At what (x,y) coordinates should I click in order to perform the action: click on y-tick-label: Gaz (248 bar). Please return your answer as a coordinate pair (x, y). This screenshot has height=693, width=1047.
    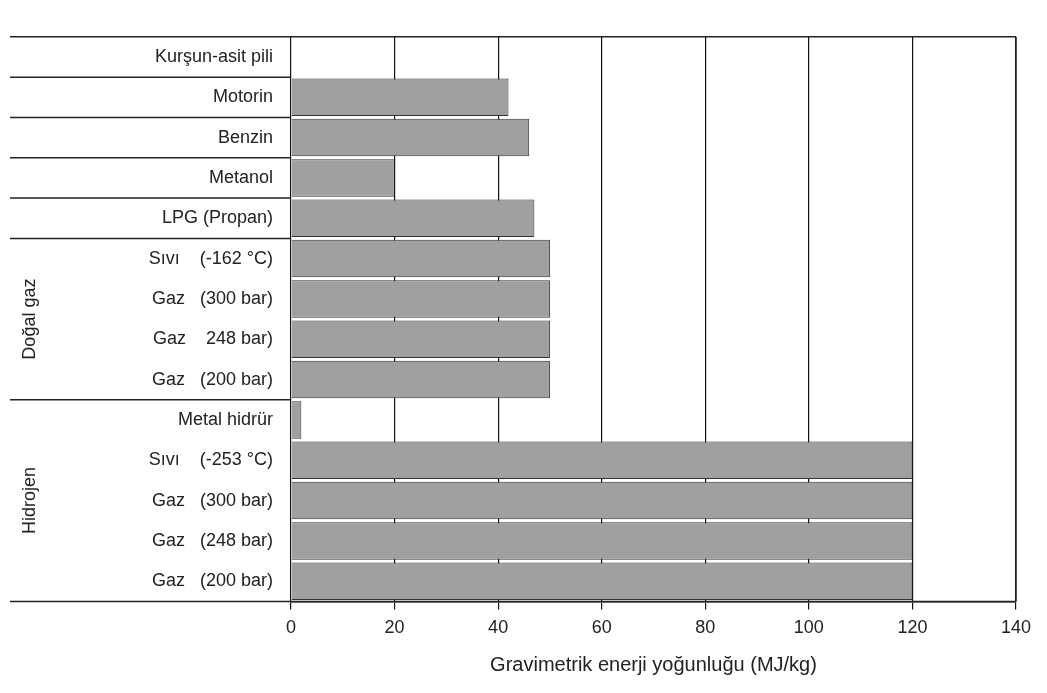
    Looking at the image, I should click on (212, 539).